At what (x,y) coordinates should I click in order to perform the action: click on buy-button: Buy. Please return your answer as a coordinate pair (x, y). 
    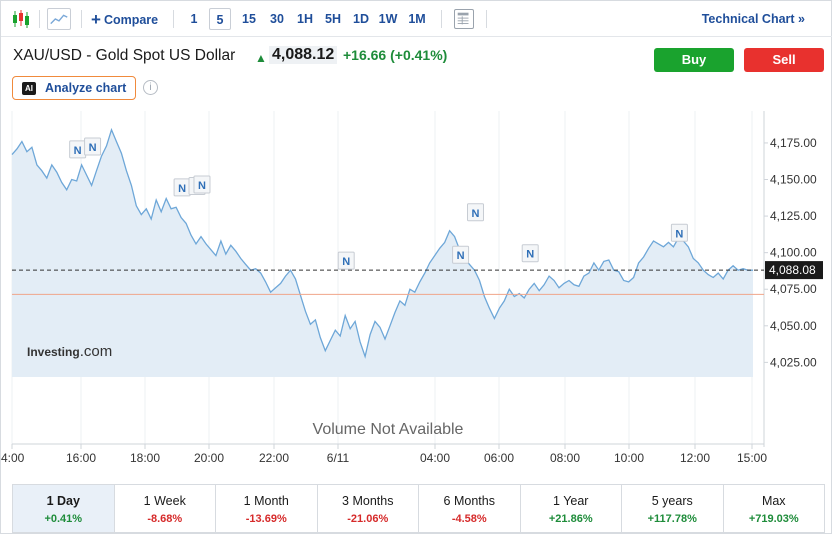
    Looking at the image, I should click on (694, 60).